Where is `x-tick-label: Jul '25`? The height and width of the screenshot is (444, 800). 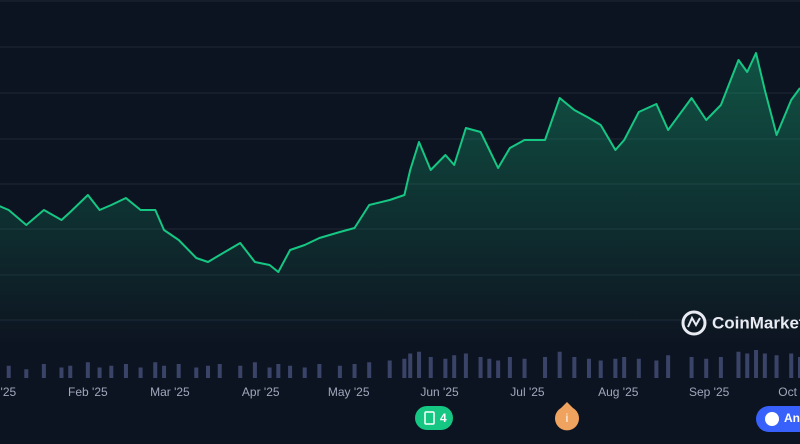
x-tick-label: Jul '25 is located at coordinates (527, 392).